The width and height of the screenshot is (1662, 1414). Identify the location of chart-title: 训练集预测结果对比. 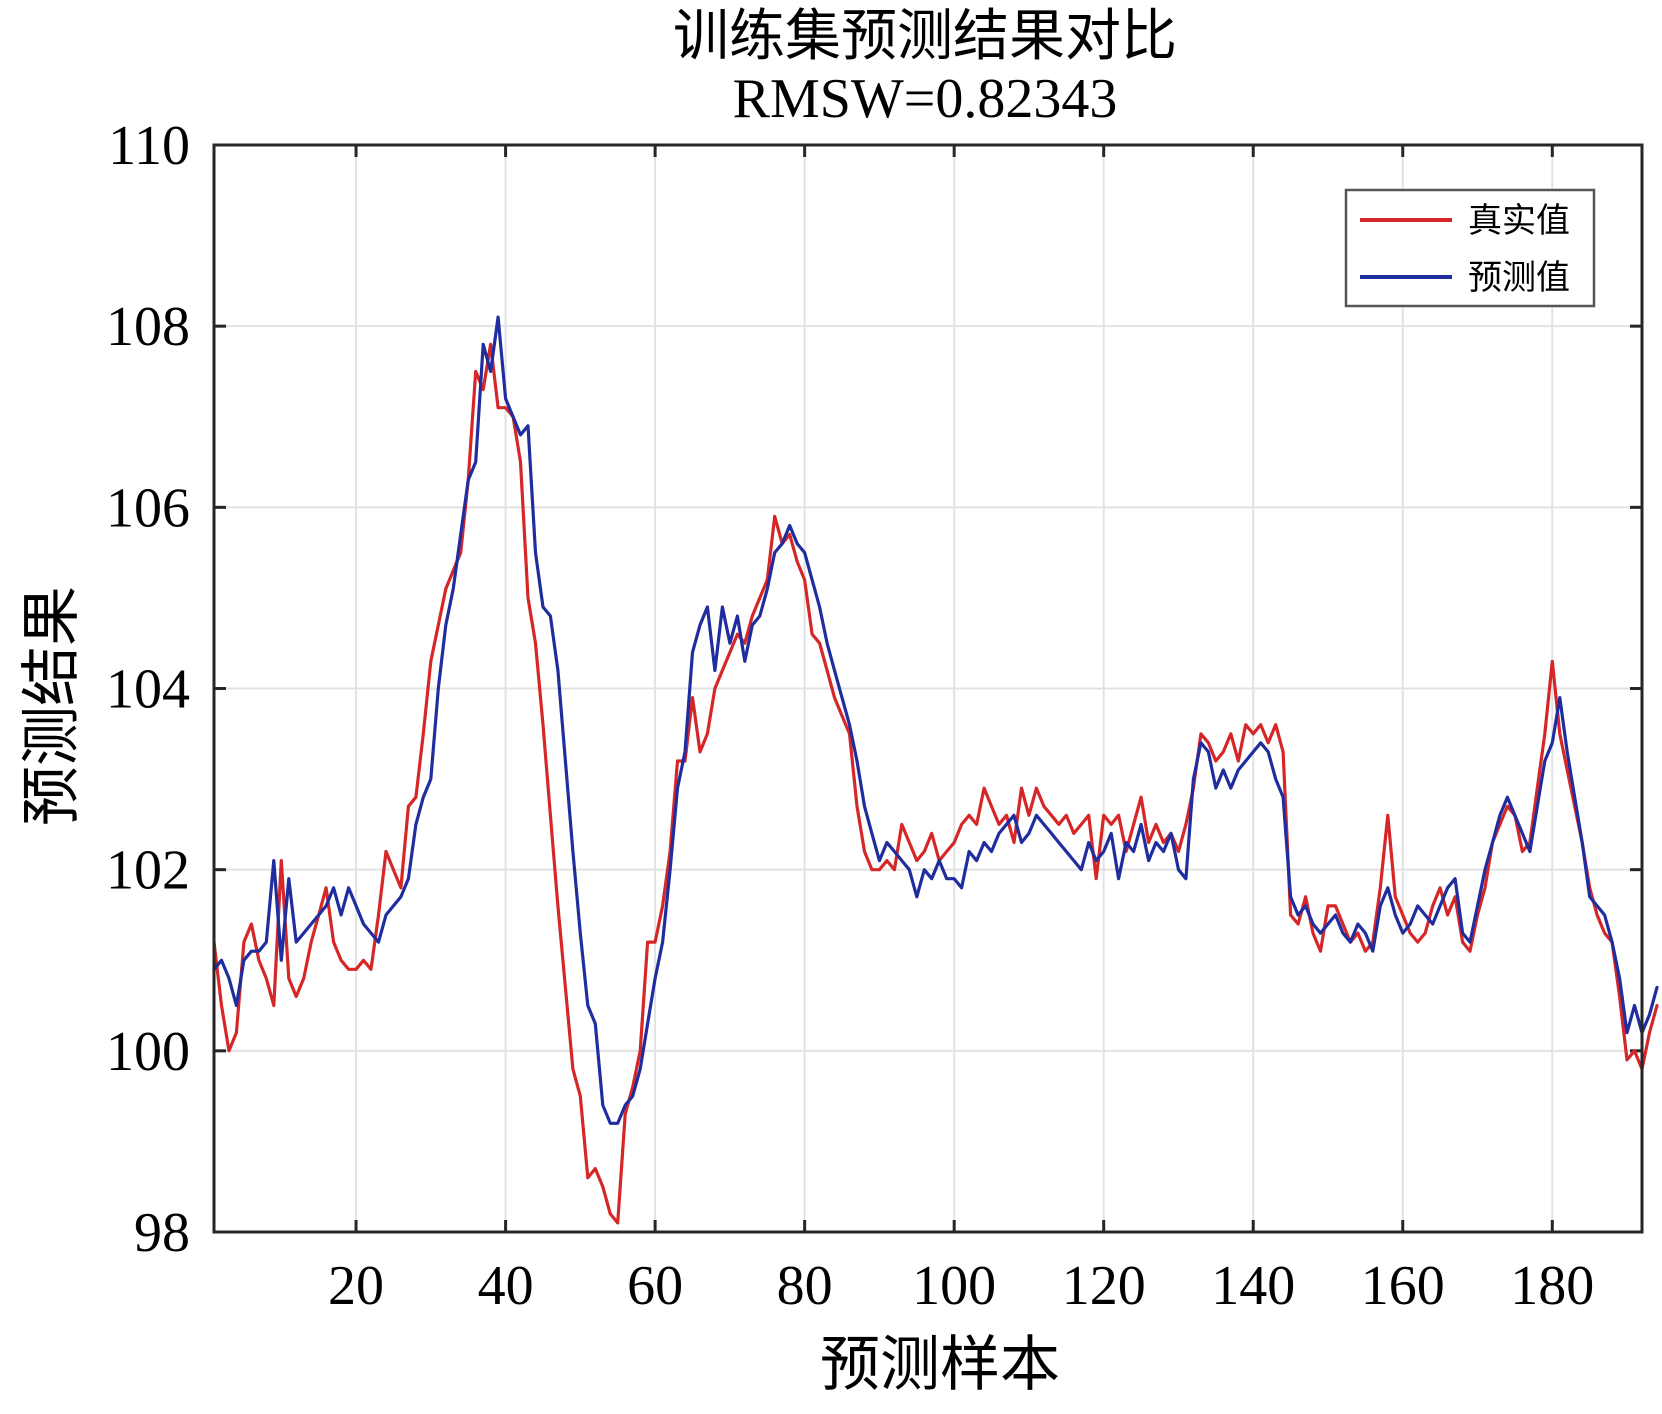
(925, 37).